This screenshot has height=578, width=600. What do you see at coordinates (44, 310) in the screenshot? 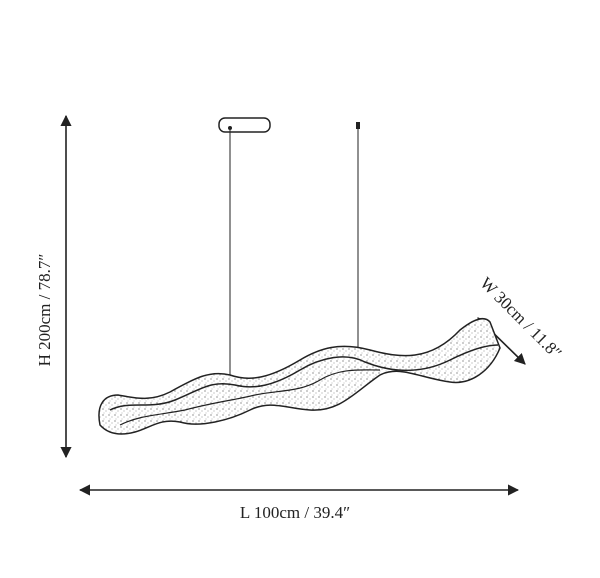
I see `height-label: H 200cm / 78.7″` at bounding box center [44, 310].